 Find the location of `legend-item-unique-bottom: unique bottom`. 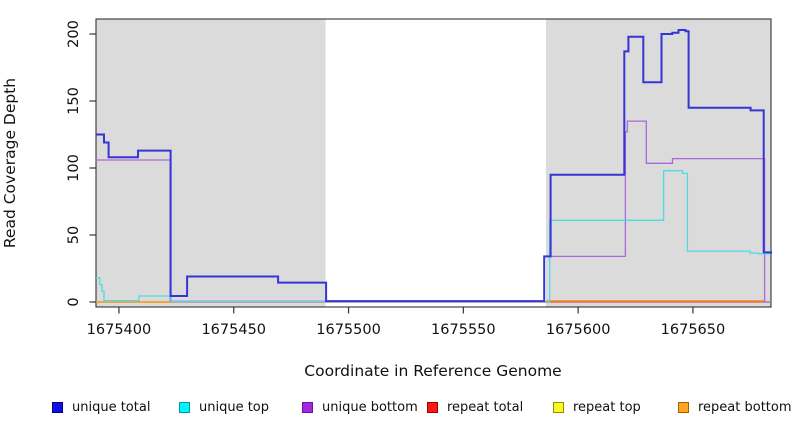

legend-item-unique-bottom: unique bottom is located at coordinates (360, 407).